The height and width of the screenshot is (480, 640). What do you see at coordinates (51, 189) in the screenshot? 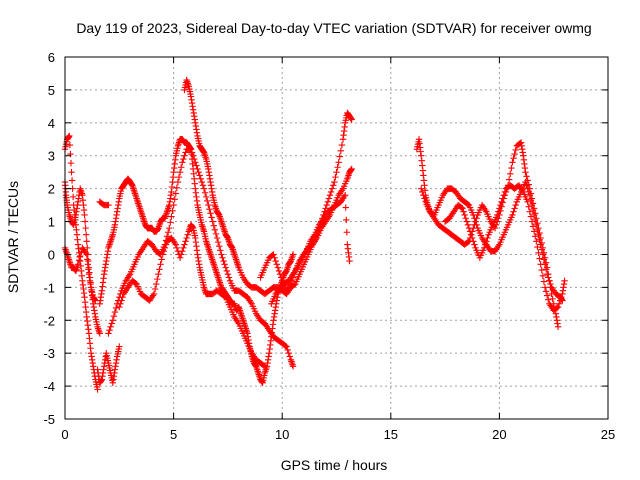
I see `y-tick-label: 2` at bounding box center [51, 189].